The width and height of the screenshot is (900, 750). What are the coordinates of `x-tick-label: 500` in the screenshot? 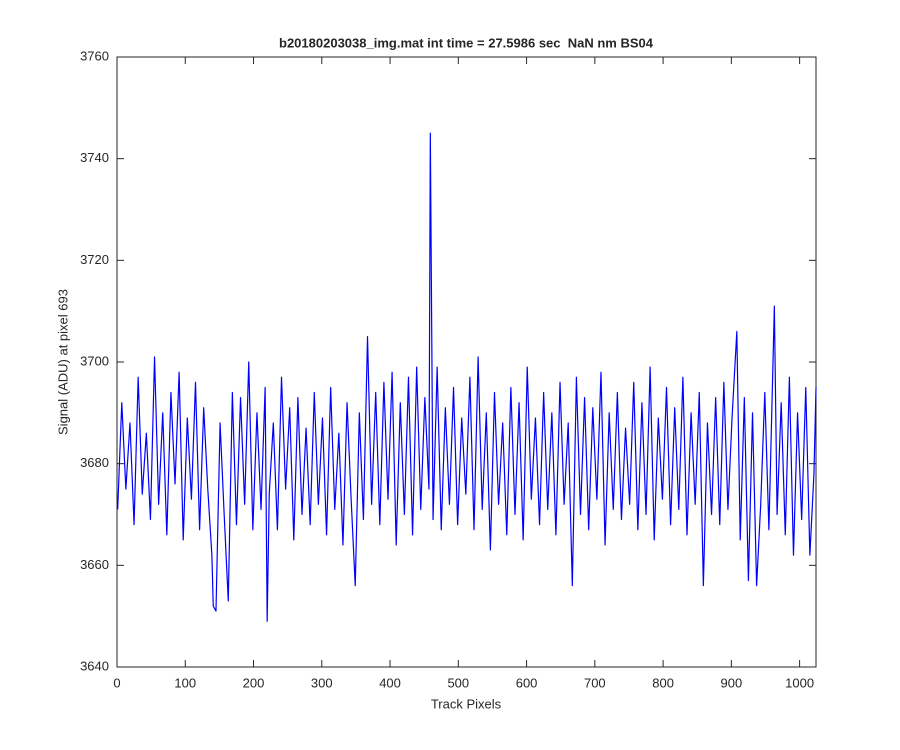 It's located at (458, 682).